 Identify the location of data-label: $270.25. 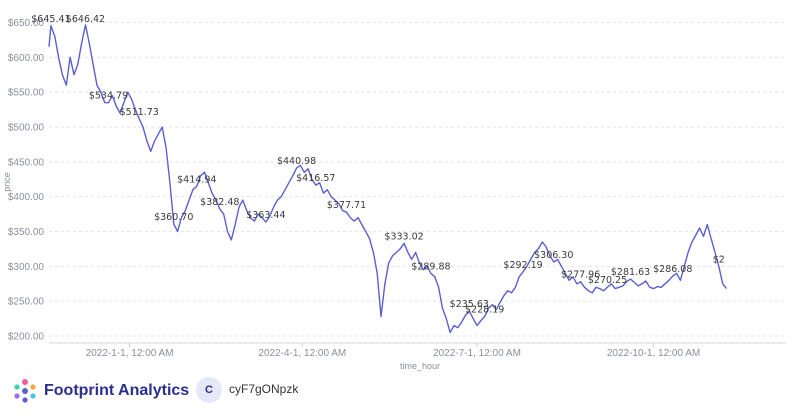
(607, 280).